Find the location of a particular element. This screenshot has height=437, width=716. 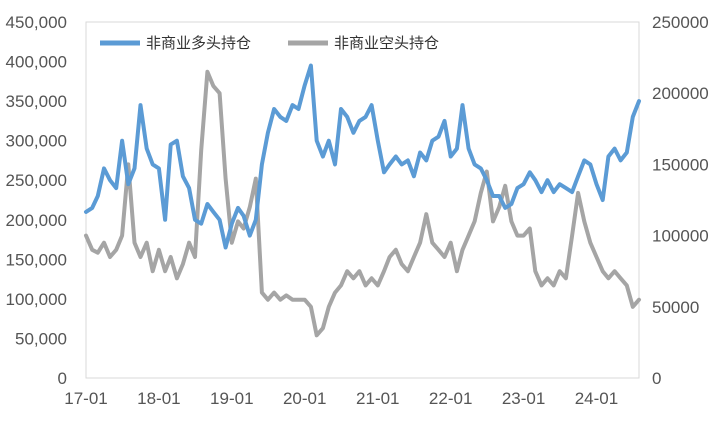

legend-label-long: 非商业多头持仓 is located at coordinates (198, 43).